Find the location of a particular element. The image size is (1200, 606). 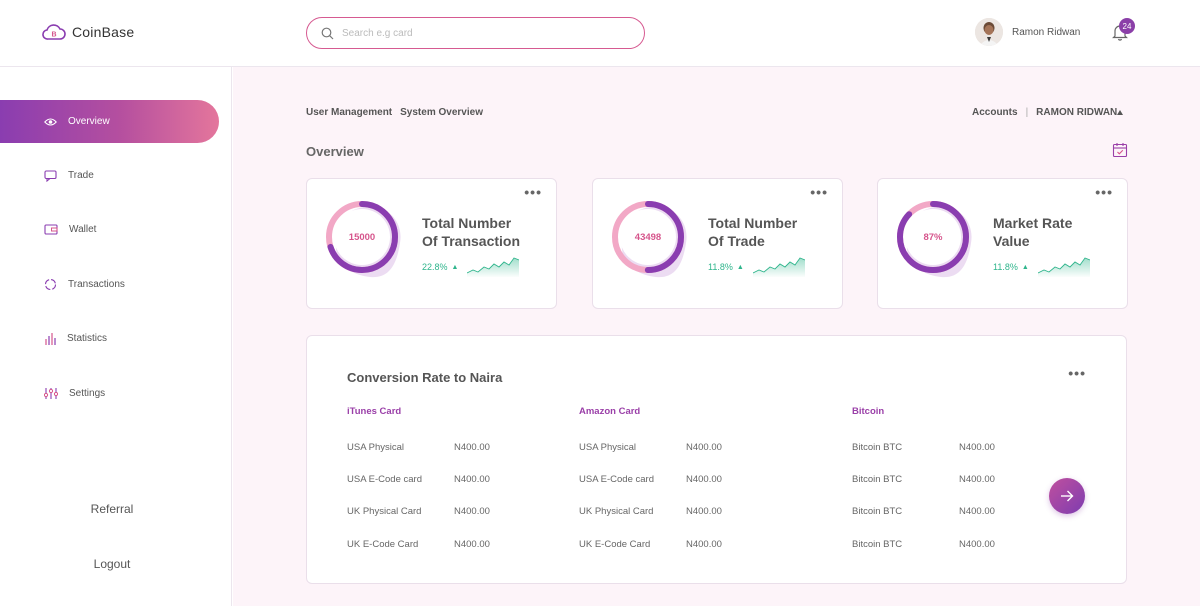

sidebar-item-settings: Settings is located at coordinates (109, 393).